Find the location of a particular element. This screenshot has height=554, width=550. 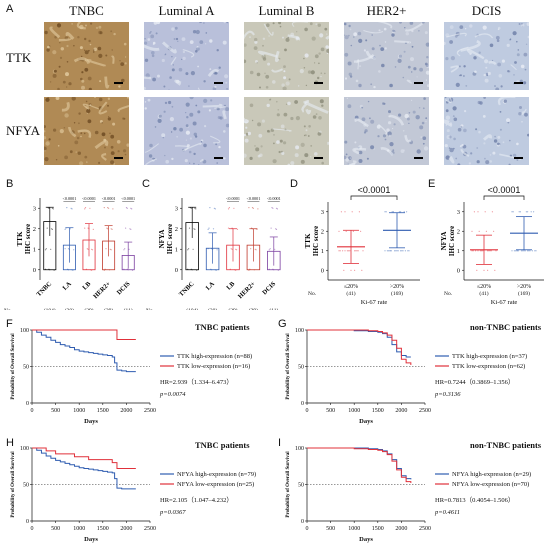

p-value: p=0.4611 is located at coordinates (447, 512).